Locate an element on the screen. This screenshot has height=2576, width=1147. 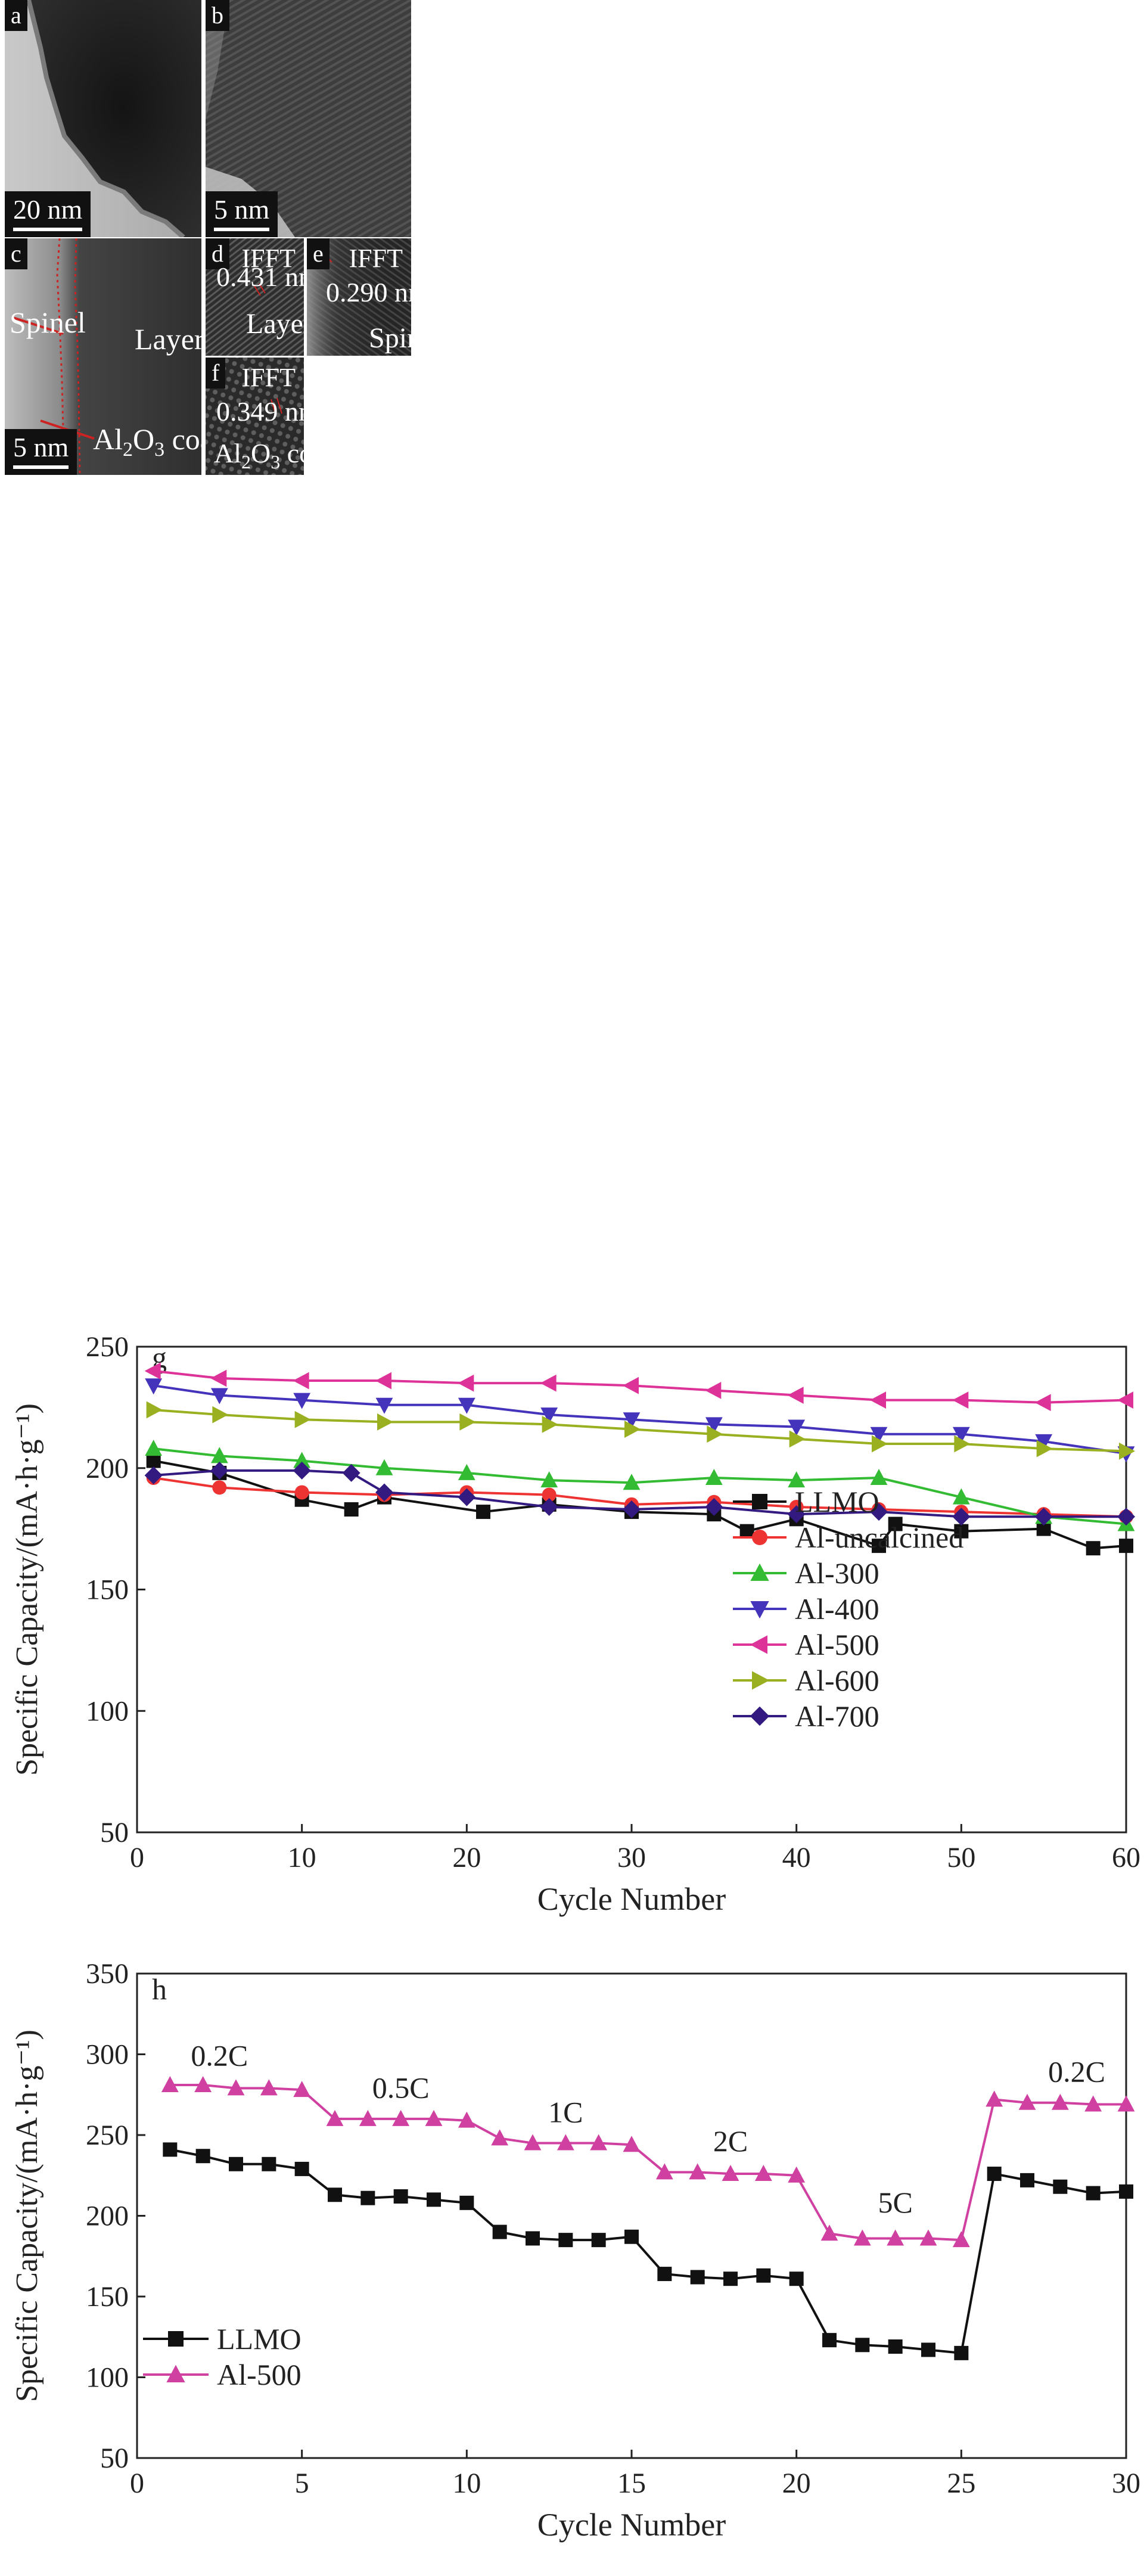
tem-panel-b: b 5 nm is located at coordinates (309, 119).